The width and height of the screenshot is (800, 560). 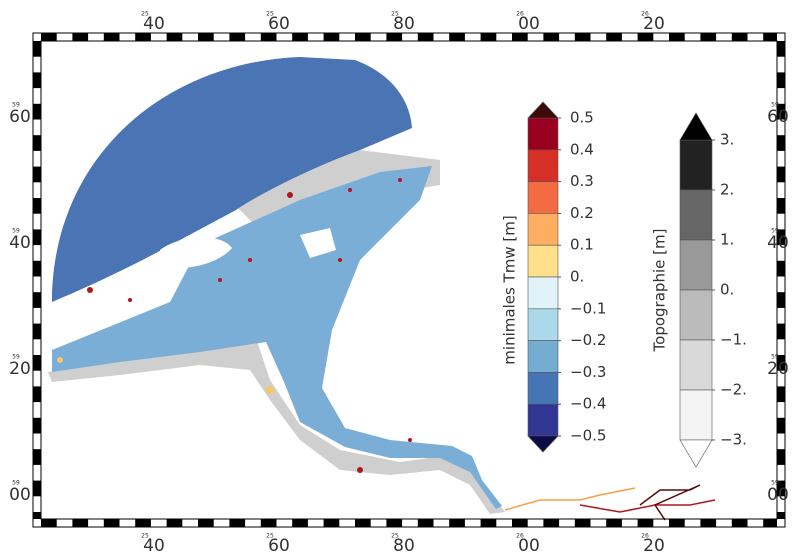 I want to click on lat-label: 20, so click(x=778, y=369).